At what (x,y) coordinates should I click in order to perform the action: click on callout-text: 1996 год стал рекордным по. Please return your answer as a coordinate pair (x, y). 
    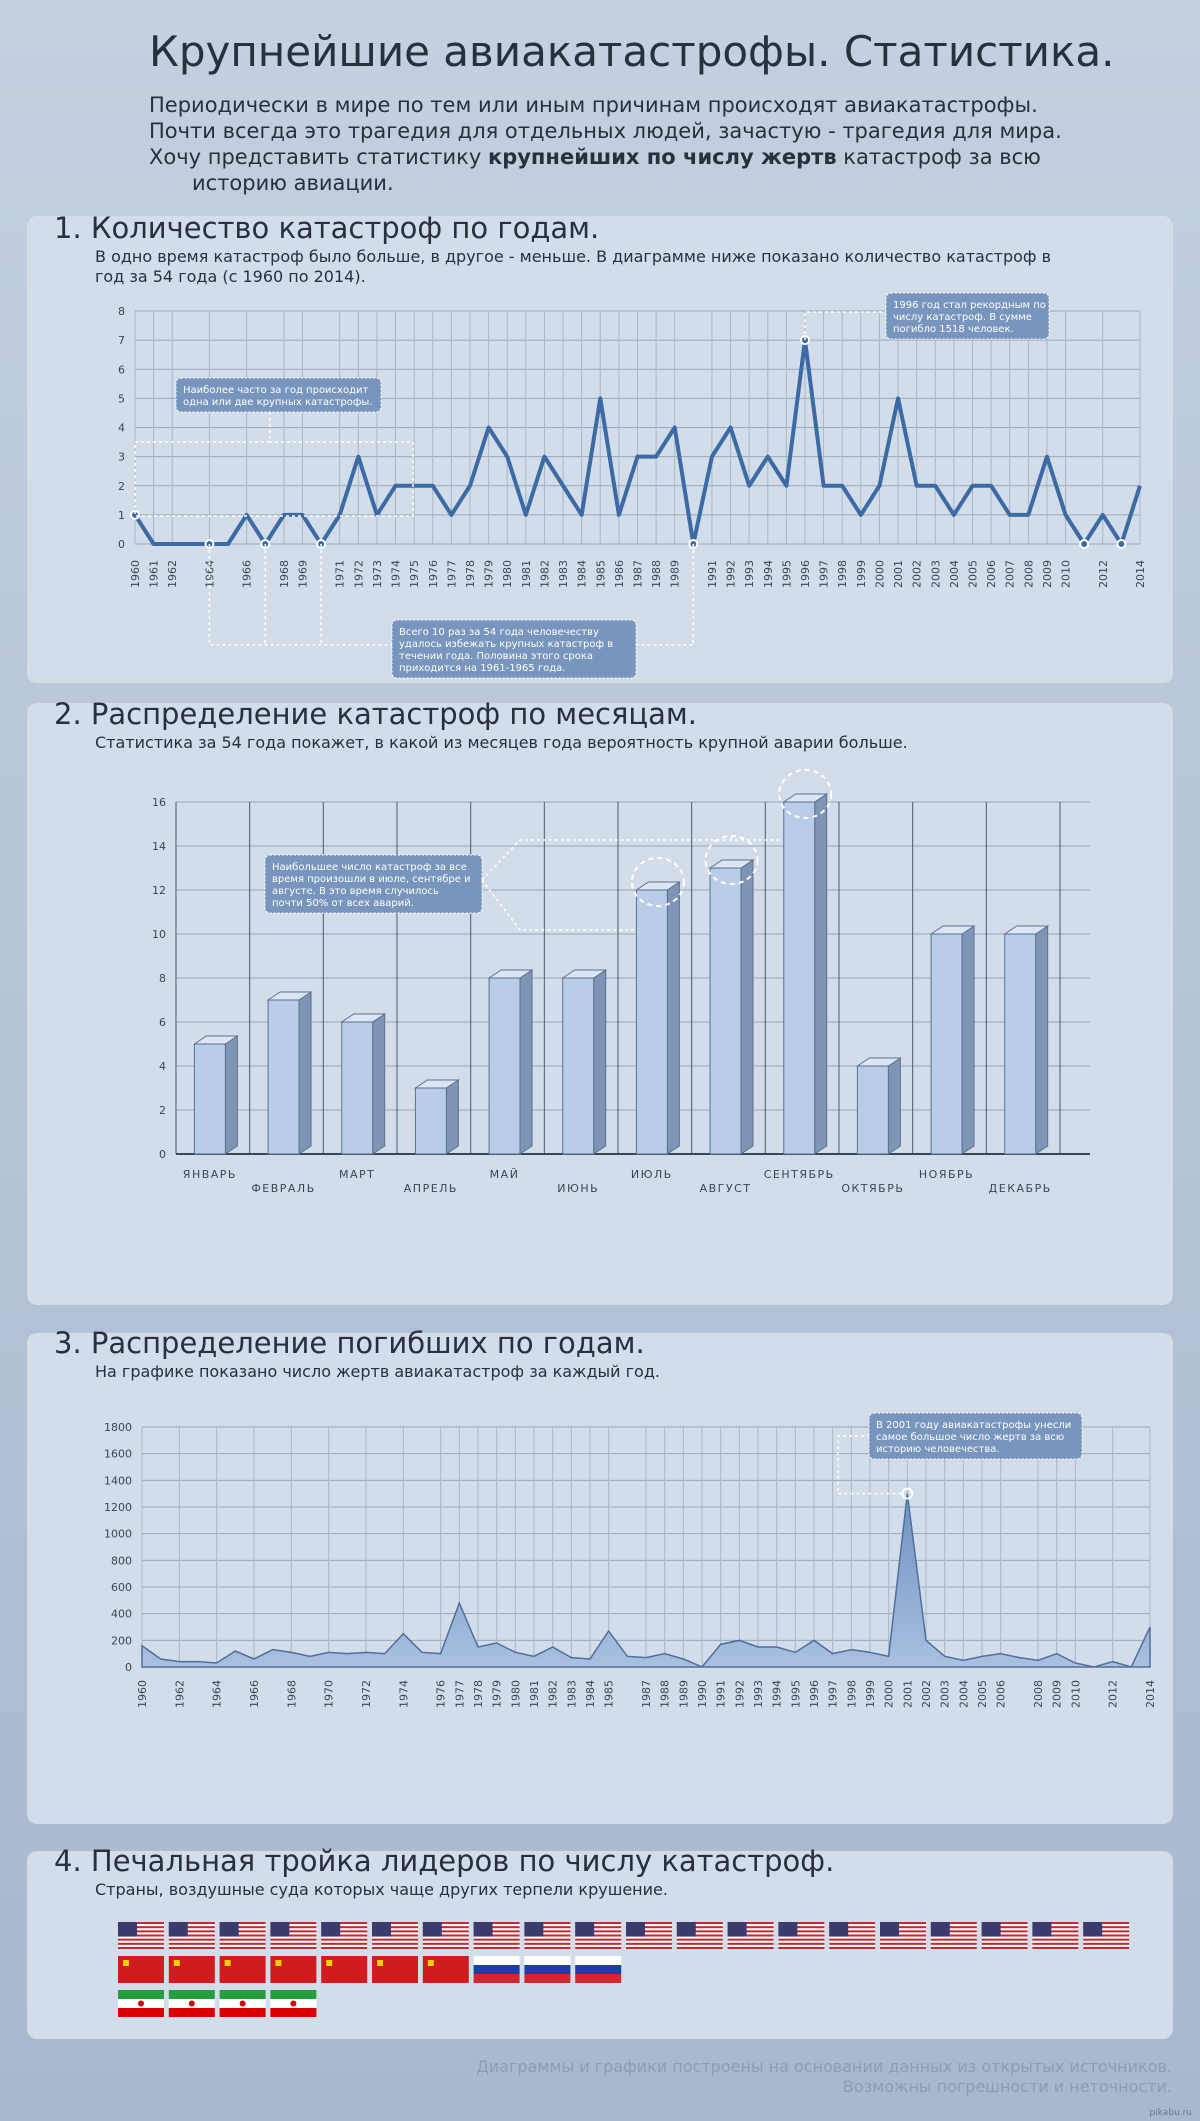
    Looking at the image, I should click on (969, 305).